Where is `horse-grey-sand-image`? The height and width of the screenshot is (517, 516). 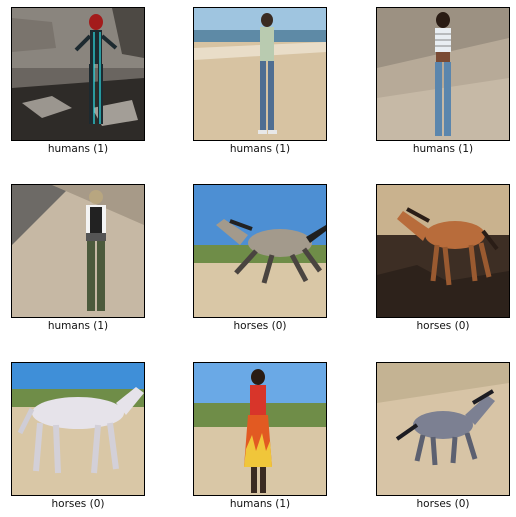 horse-grey-sand-image is located at coordinates (443, 429).